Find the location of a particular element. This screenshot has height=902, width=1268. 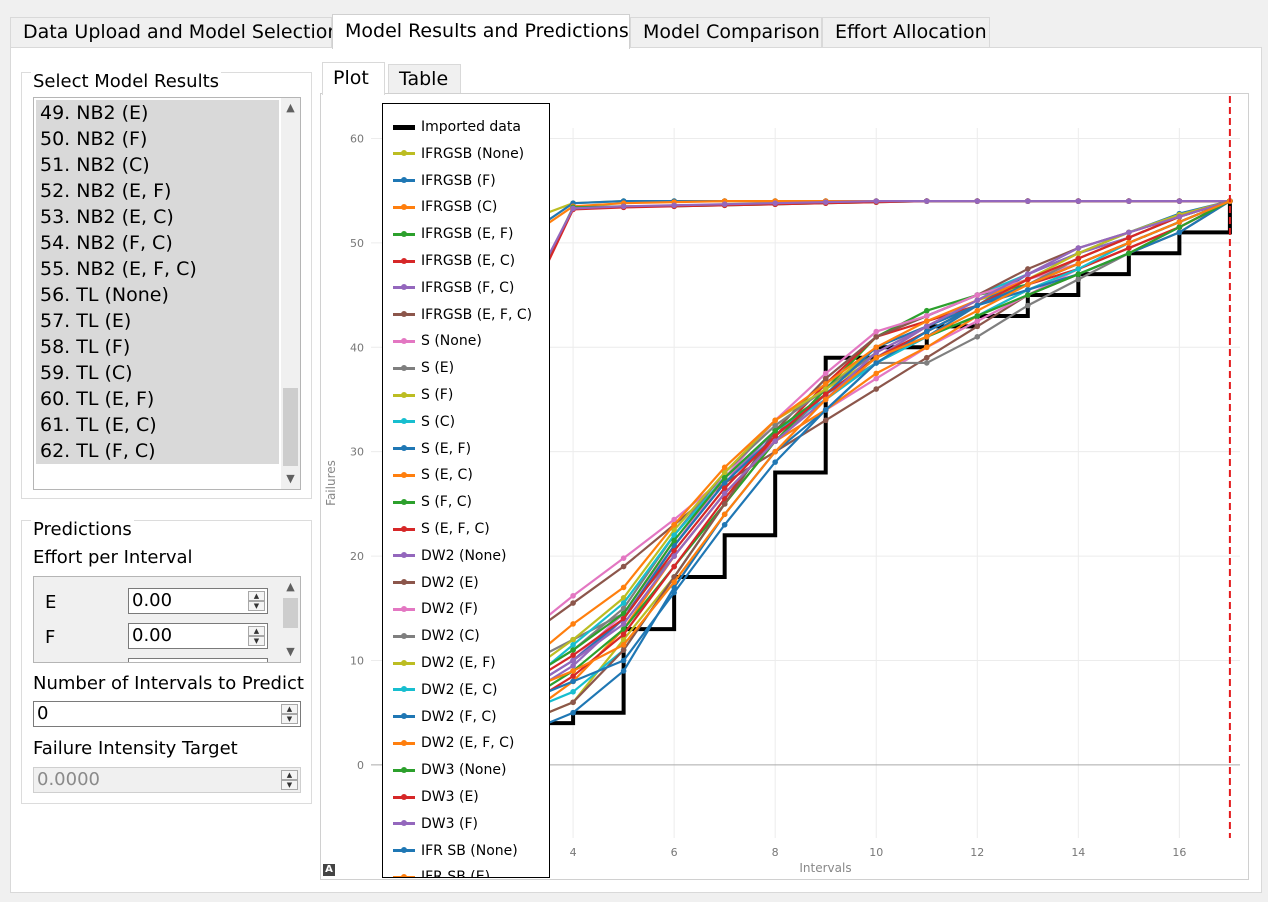

legend-entry: DW2 (E) is located at coordinates (436, 583).